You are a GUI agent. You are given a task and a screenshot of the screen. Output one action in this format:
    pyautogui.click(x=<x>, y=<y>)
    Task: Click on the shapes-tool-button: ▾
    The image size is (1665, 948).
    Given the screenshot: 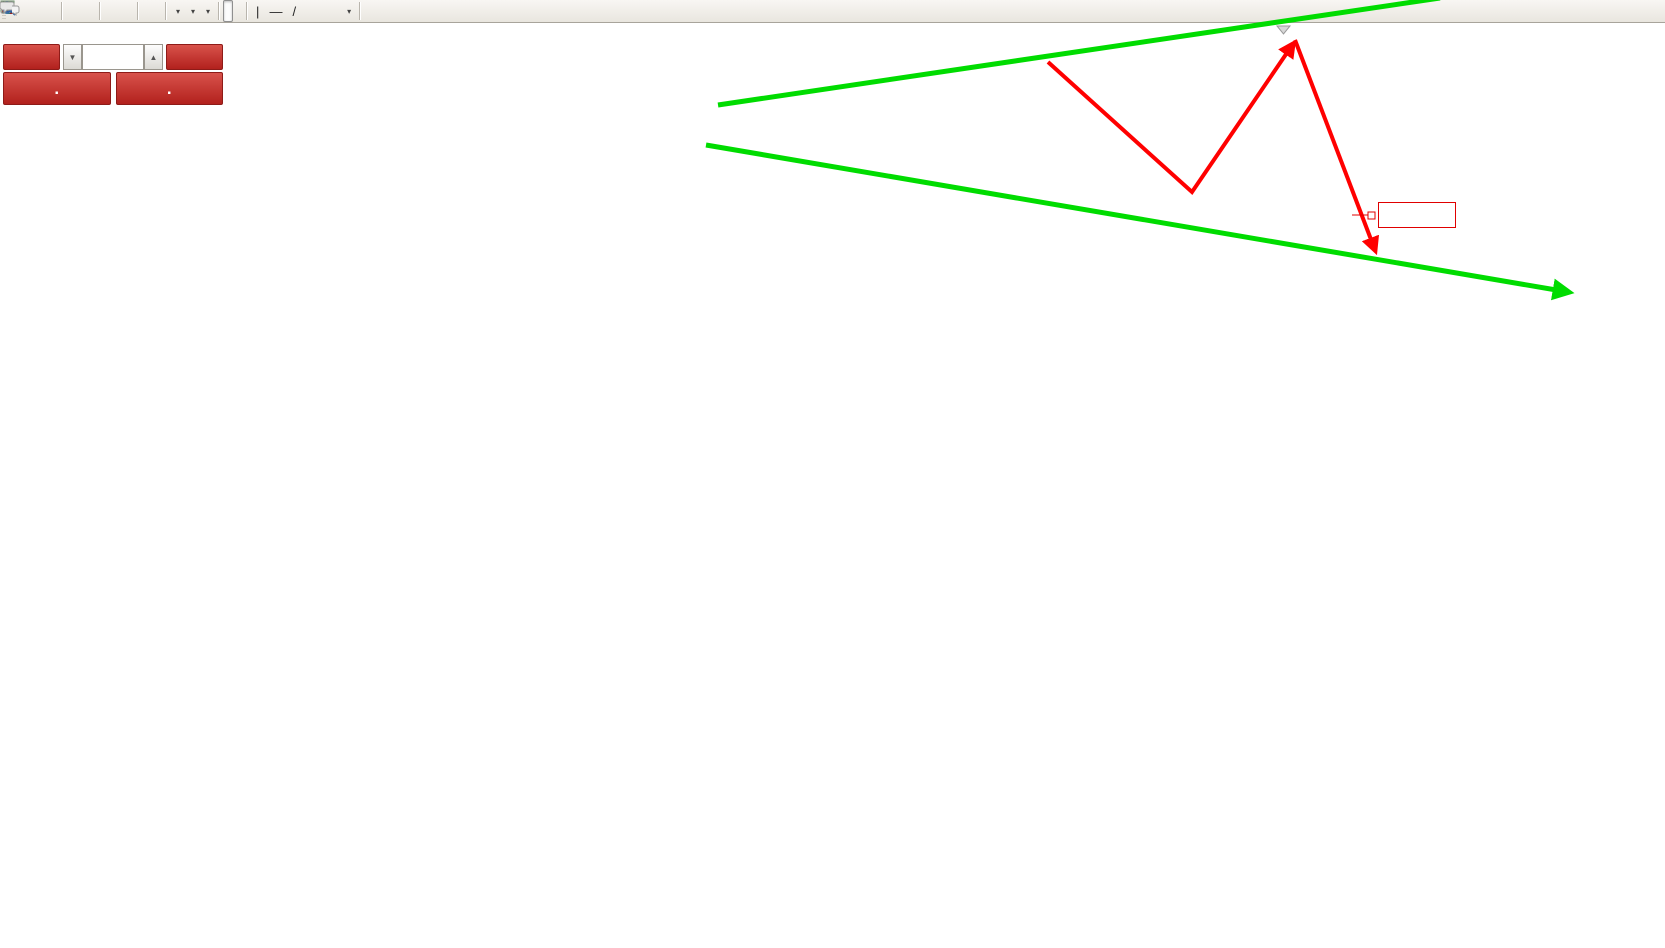 What is the action you would take?
    pyautogui.click(x=178, y=11)
    